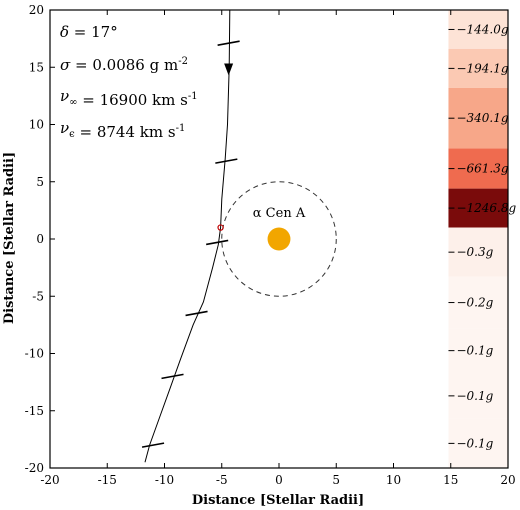  I want to click on y-axis-ticks: -20 -15 -10 -5 0 5 10 15 20, so click(40, 239).